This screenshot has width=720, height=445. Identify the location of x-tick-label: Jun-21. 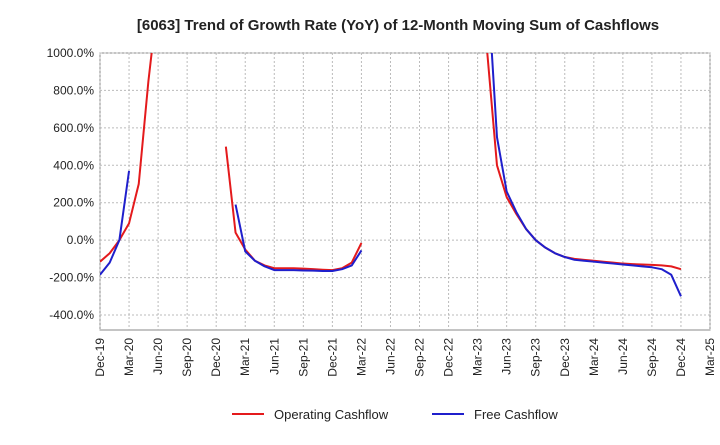
(274, 356).